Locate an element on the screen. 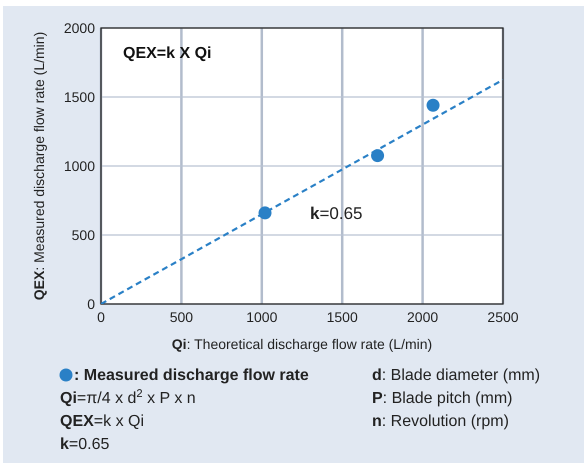 This screenshot has width=584, height=463. text: d: Blade diameter (mm) is located at coordinates (456, 375).